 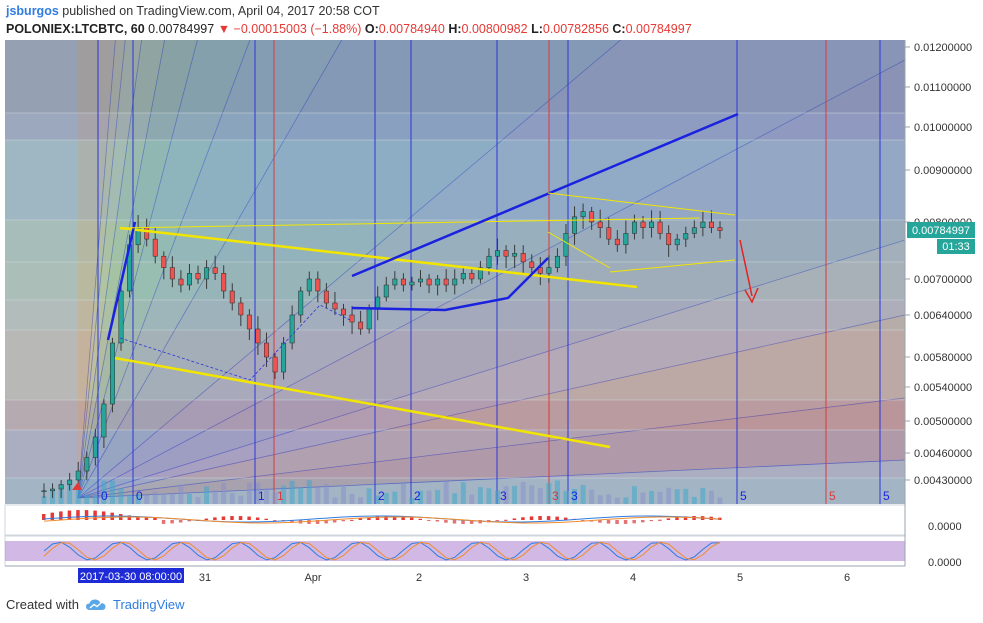 I want to click on gann-fan-line, so click(x=101, y=269).